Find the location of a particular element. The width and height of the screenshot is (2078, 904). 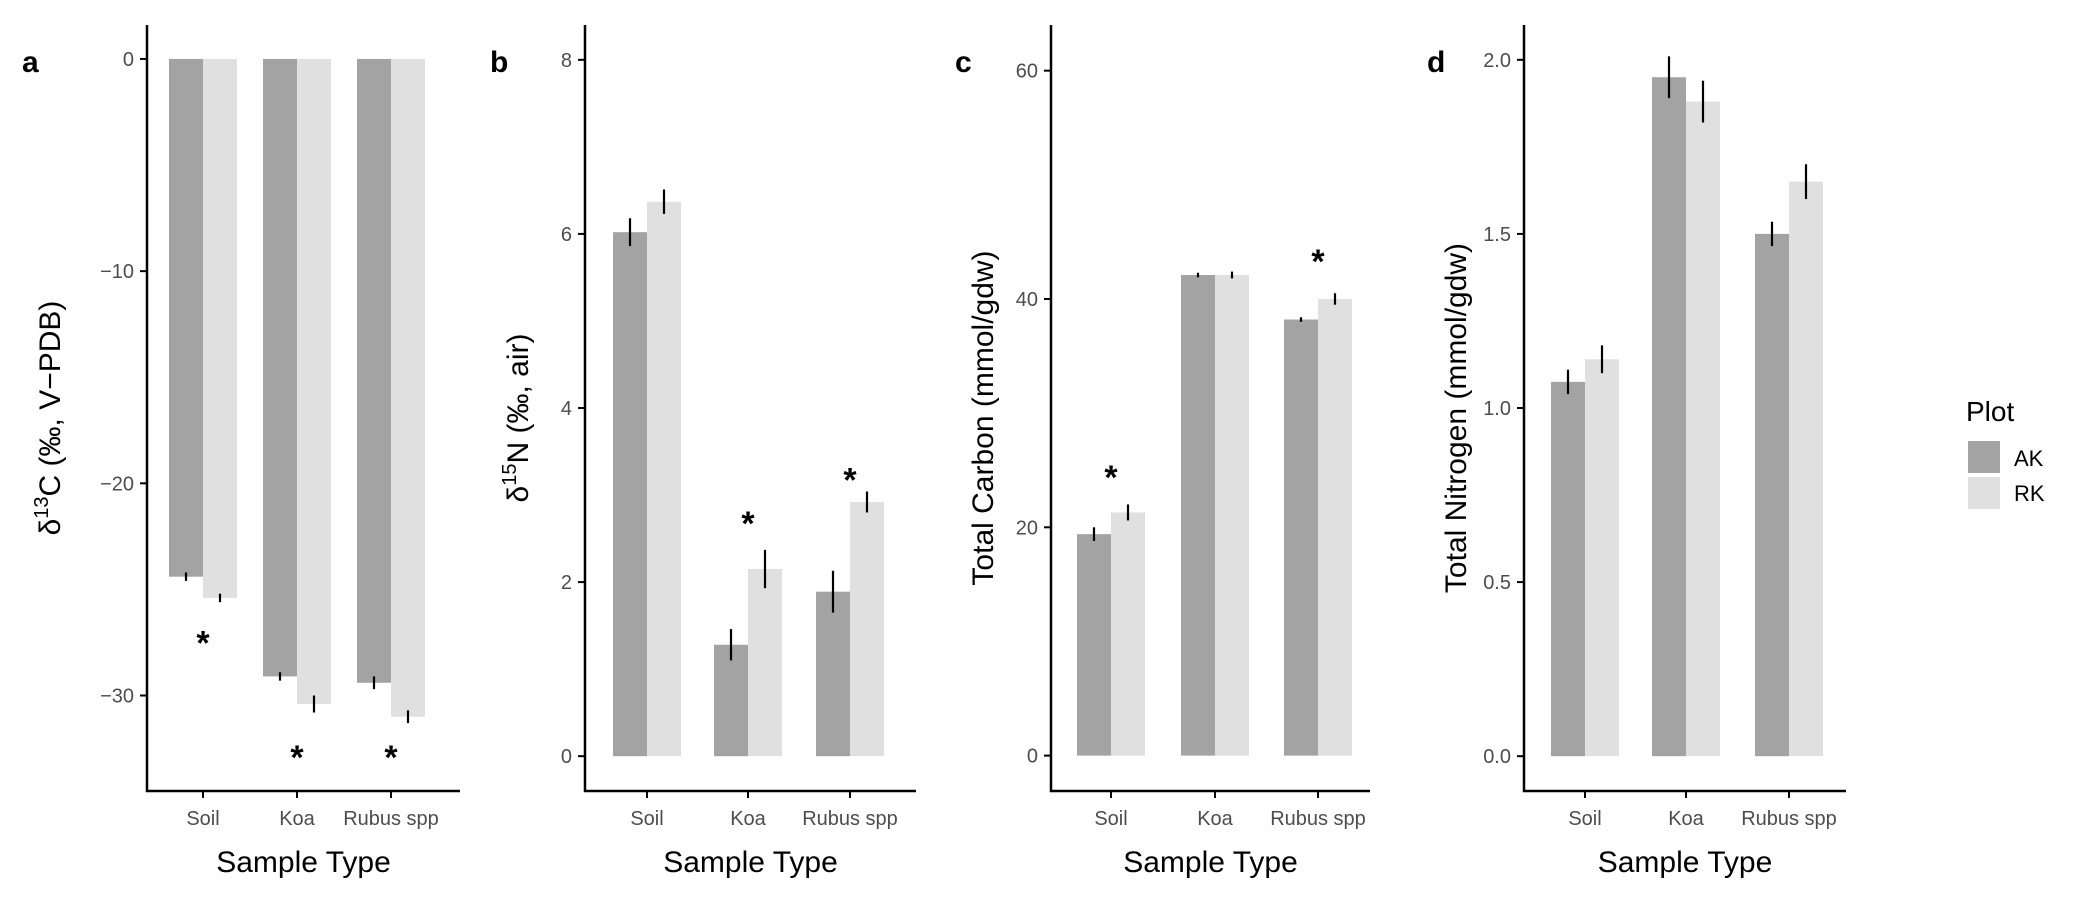

legend-label-rk: RK is located at coordinates (2029, 493).